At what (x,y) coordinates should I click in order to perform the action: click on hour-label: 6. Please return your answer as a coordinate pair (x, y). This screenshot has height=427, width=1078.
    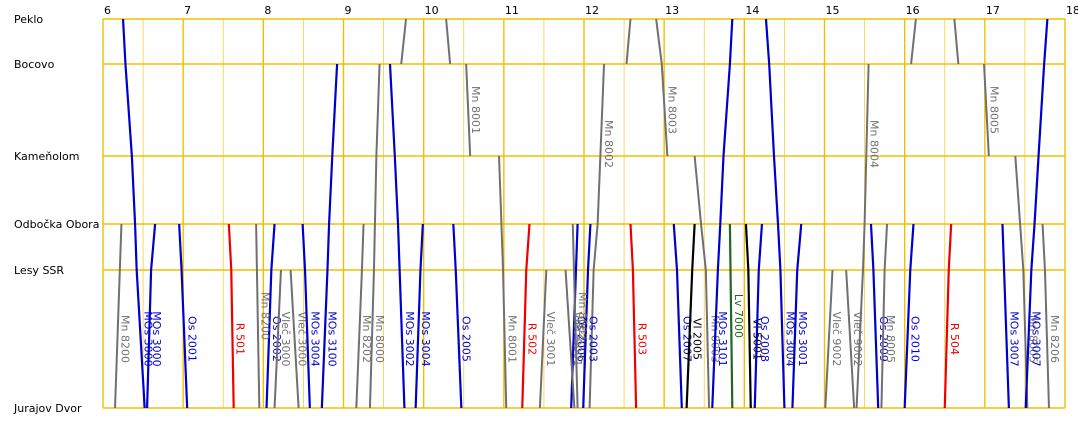
    Looking at the image, I should click on (107, 10).